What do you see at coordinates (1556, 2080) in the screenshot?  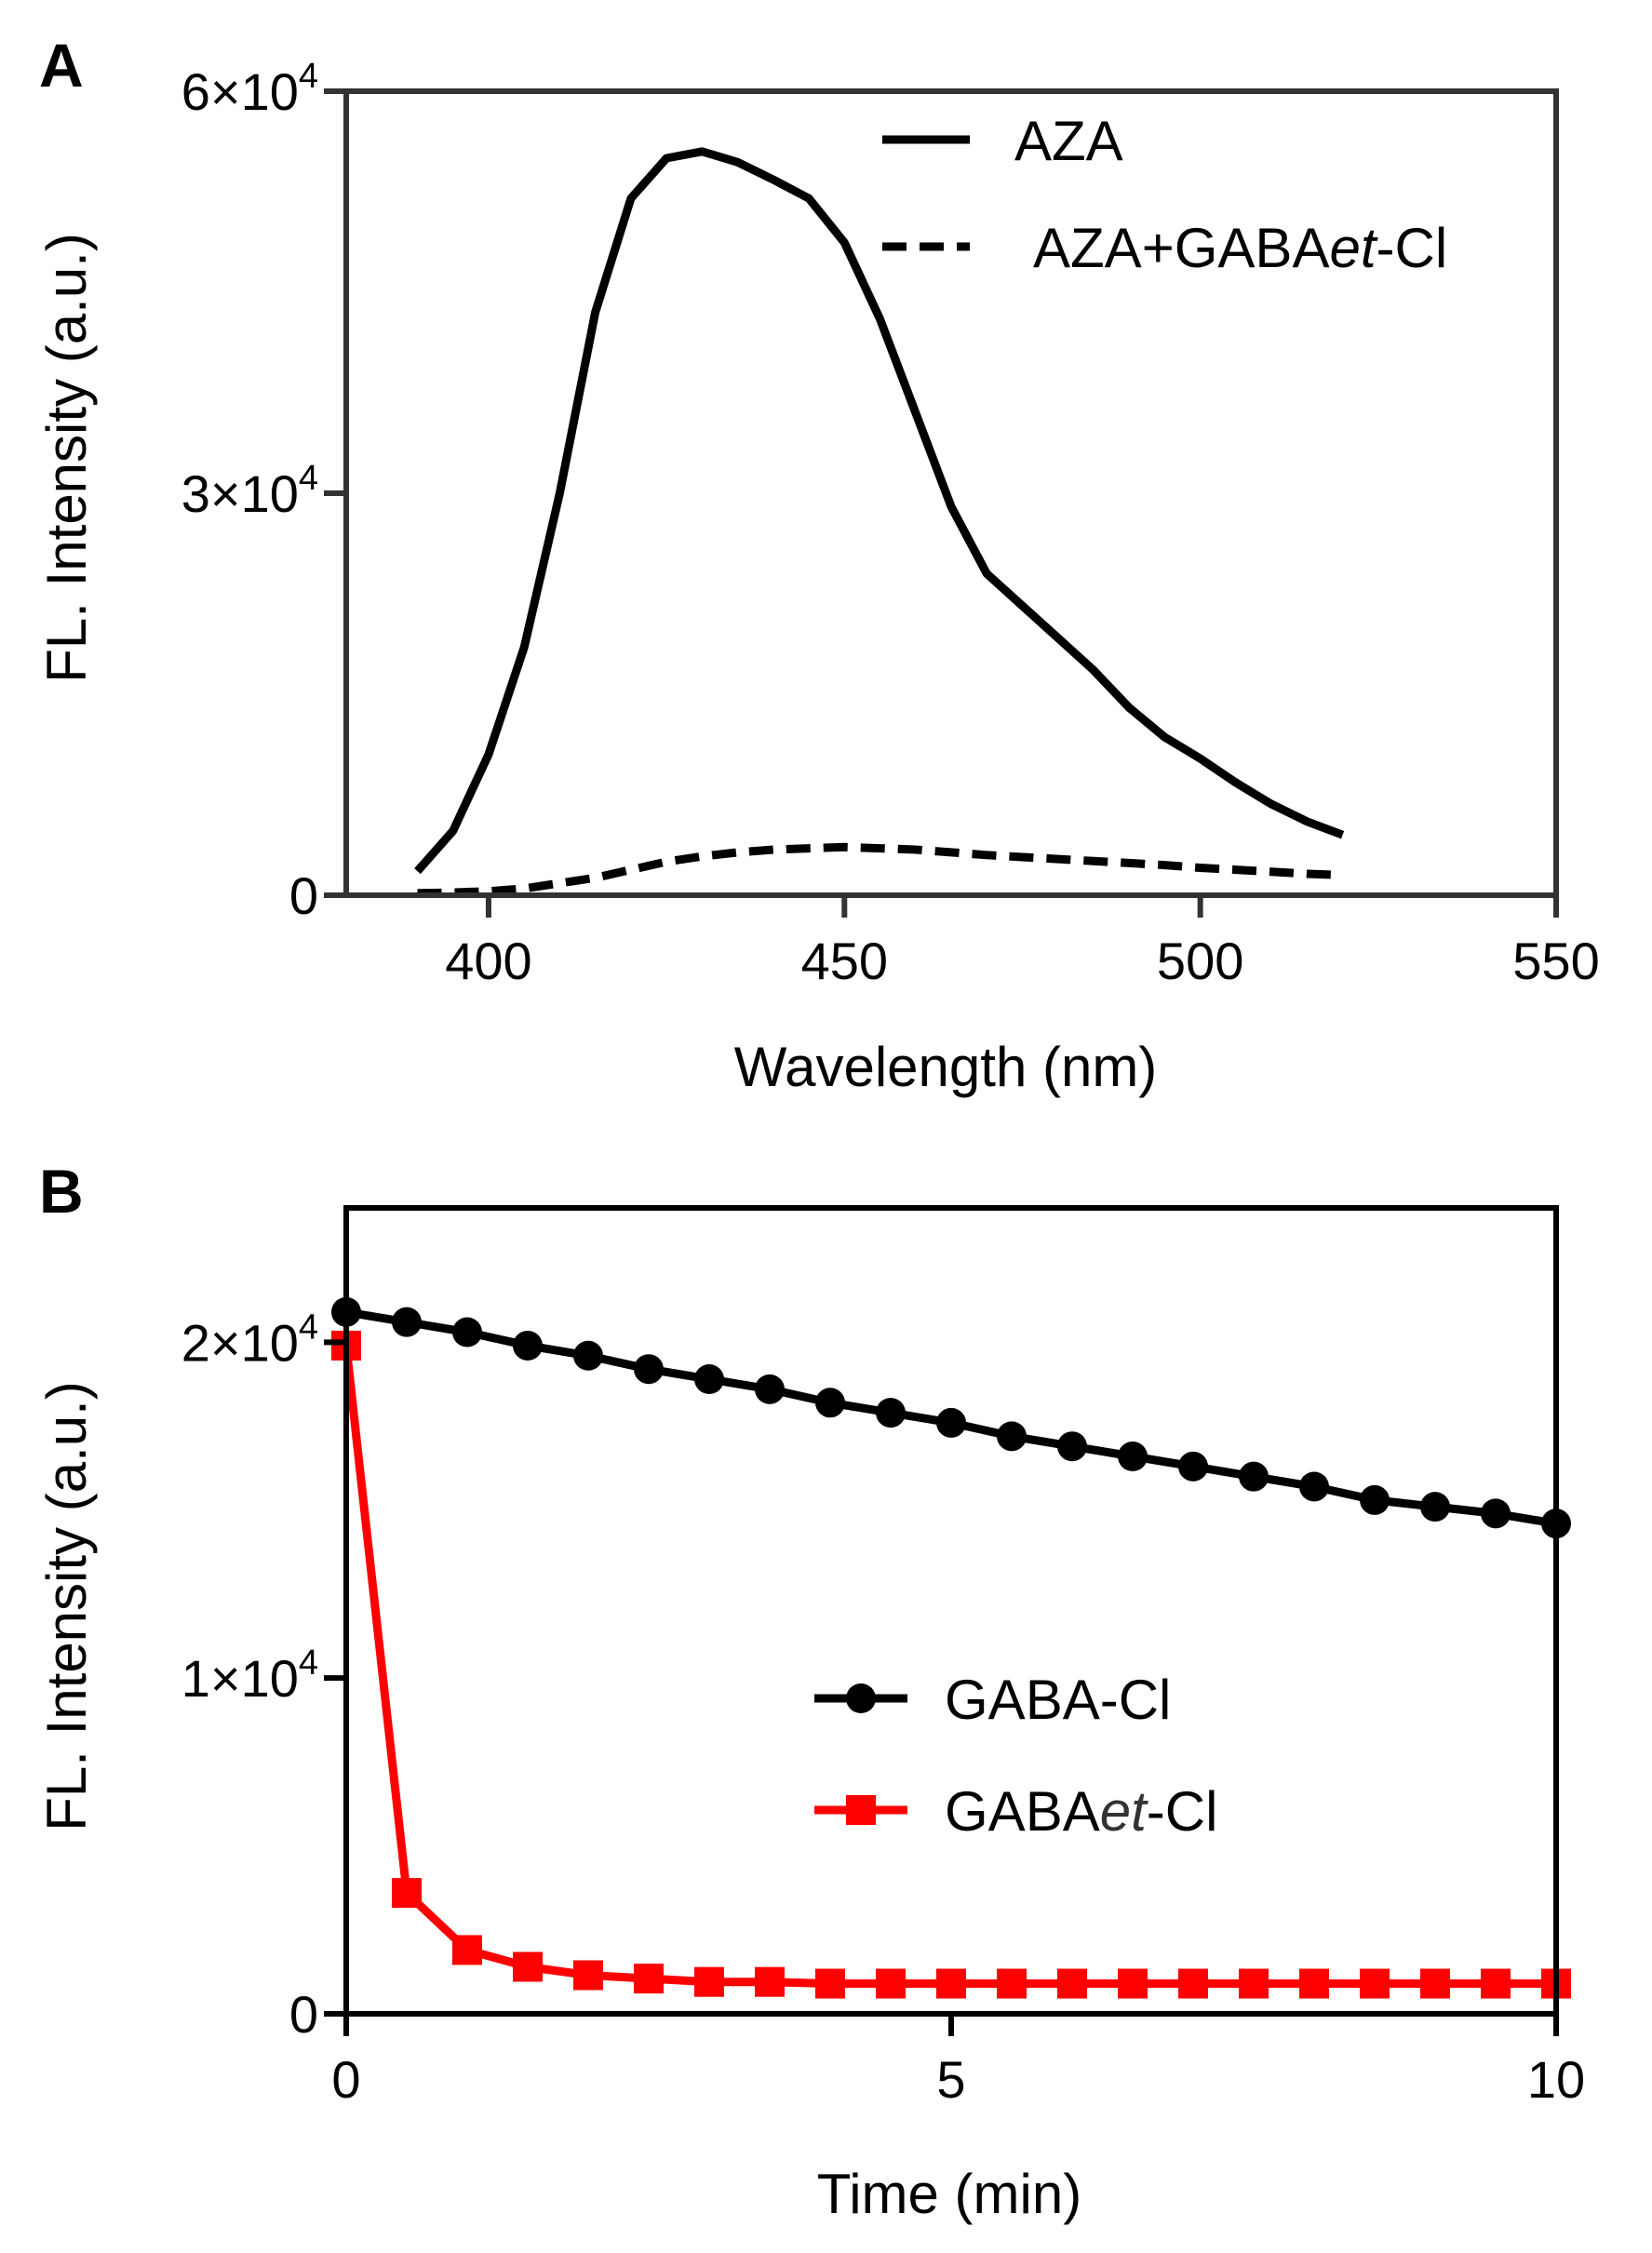 I see `x-tick-label: 10` at bounding box center [1556, 2080].